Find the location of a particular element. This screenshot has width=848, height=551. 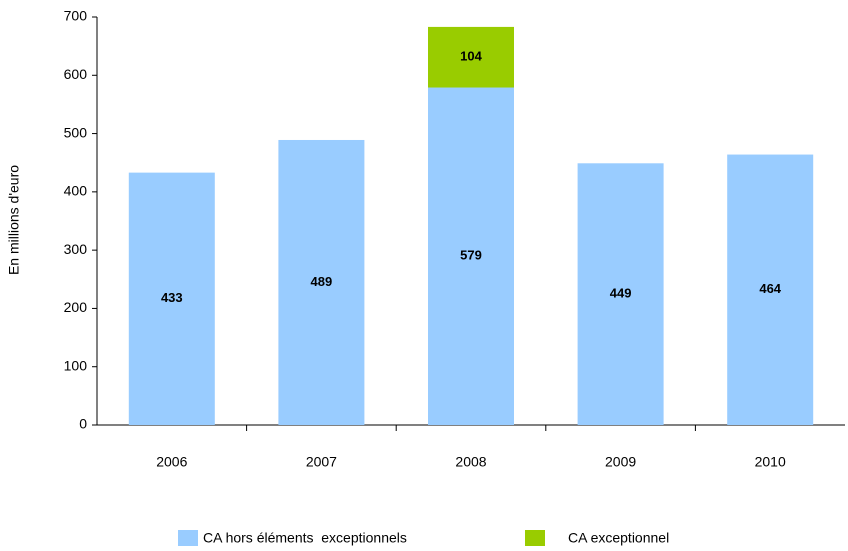

y-axis-label: En millions d'euro is located at coordinates (14, 220).